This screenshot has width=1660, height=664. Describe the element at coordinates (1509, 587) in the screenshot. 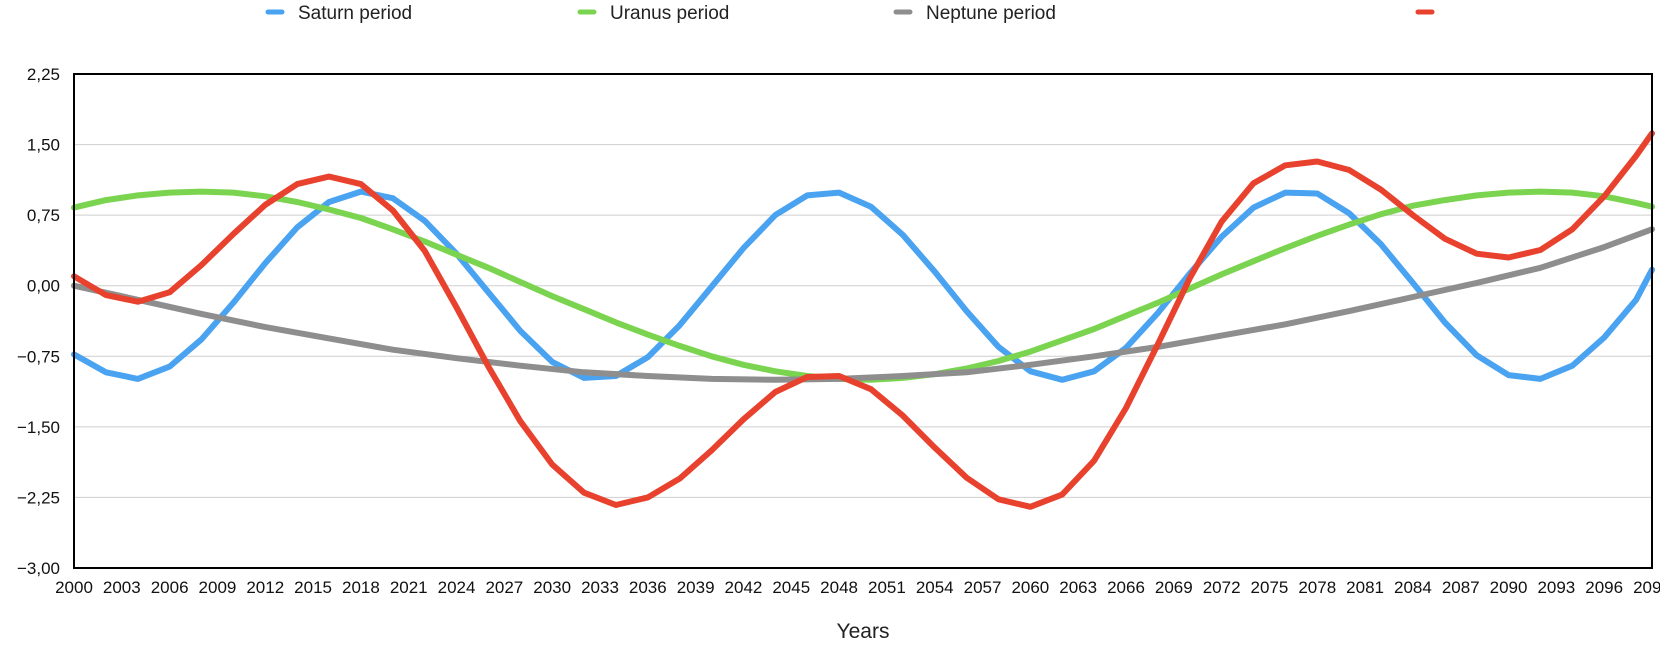

I see `x-tick-label: 2090` at that location.